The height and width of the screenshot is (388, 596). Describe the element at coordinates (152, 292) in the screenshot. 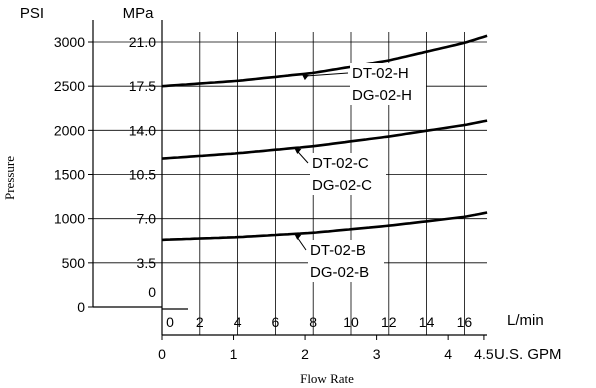

I see `mpa-tick-label: 0` at that location.